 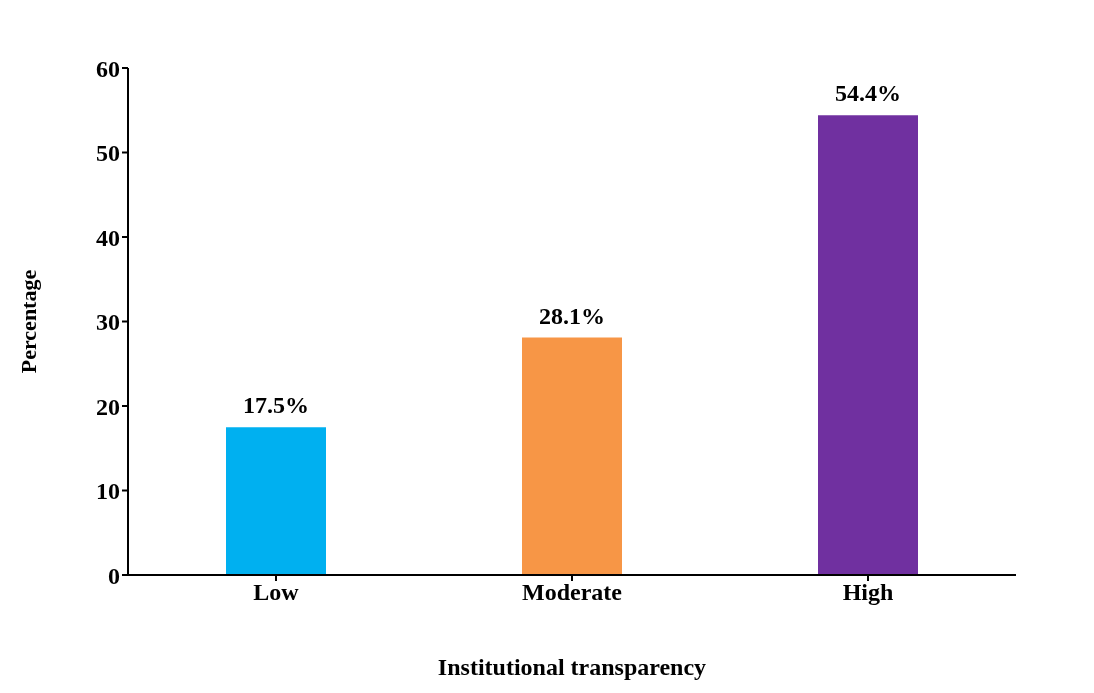 I want to click on y-tick-label: 30, so click(x=108, y=322).